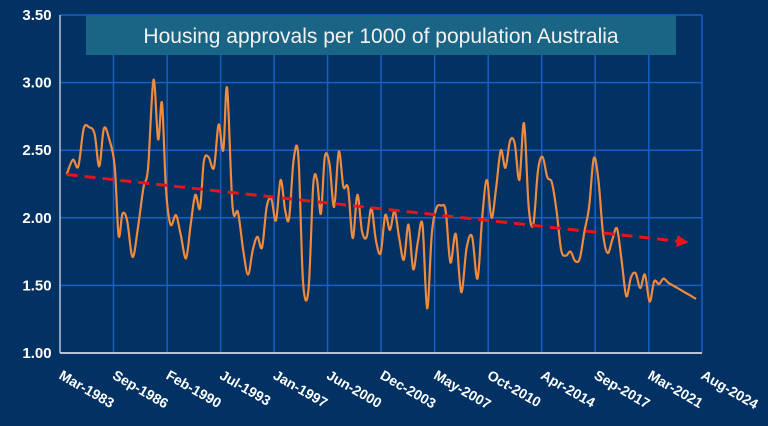 The height and width of the screenshot is (426, 768). What do you see at coordinates (682, 241) in the screenshot?
I see `trend-arrowhead-icon` at bounding box center [682, 241].